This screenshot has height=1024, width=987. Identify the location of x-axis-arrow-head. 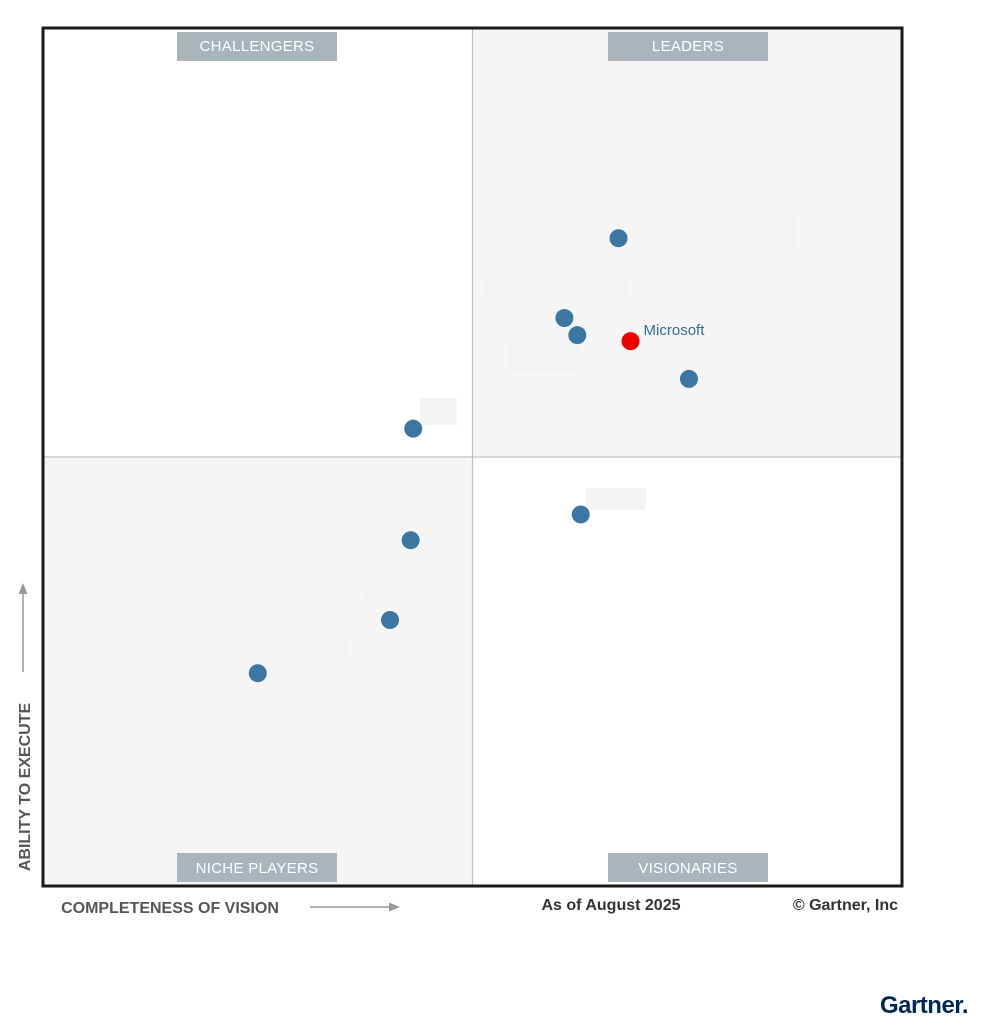
(394, 907).